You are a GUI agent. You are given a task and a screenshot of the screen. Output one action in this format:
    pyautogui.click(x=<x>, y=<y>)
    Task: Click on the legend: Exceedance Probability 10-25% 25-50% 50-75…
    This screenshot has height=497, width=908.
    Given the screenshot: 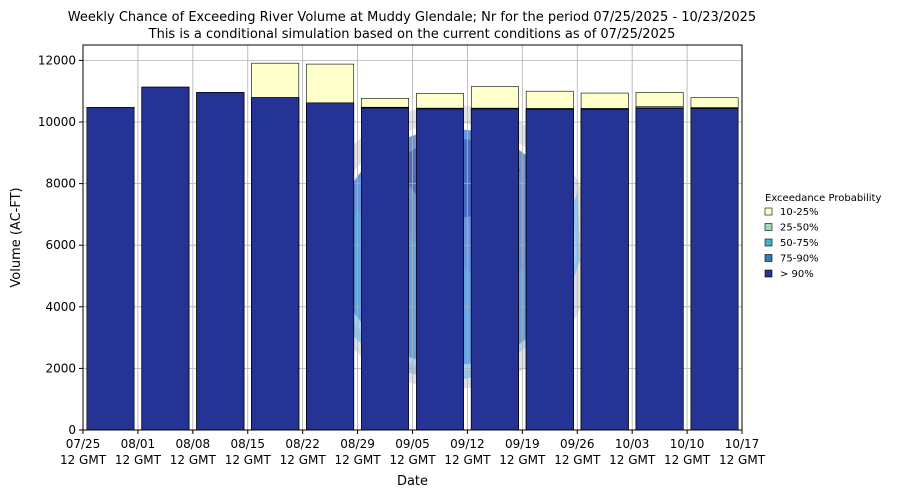 What is the action you would take?
    pyautogui.click(x=822, y=236)
    